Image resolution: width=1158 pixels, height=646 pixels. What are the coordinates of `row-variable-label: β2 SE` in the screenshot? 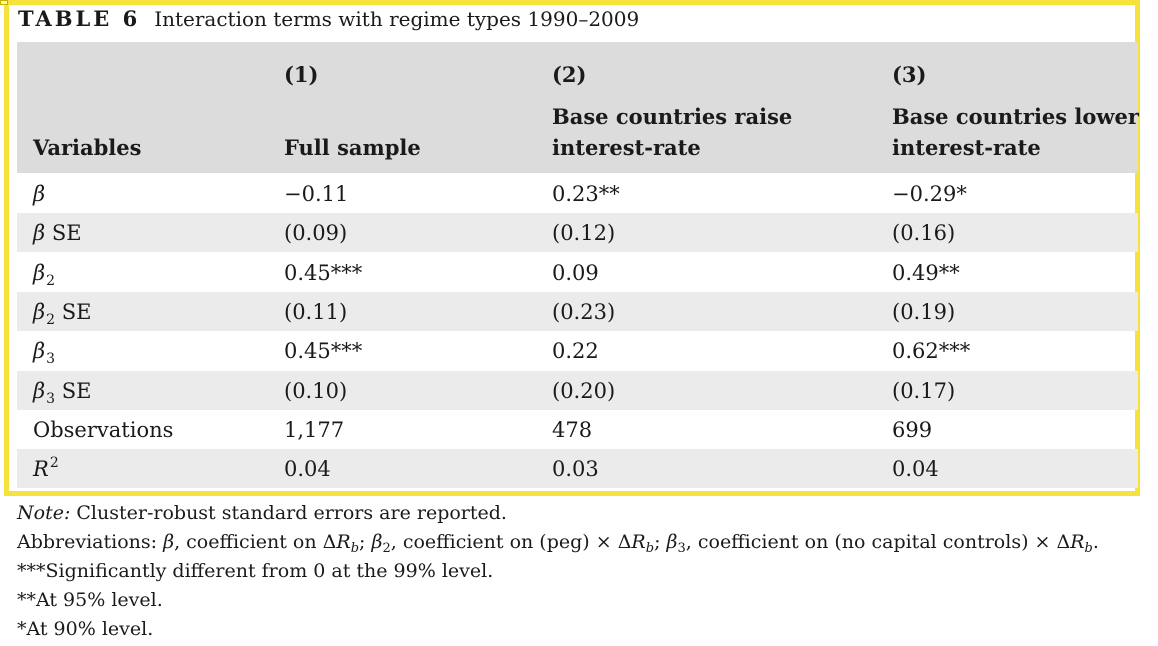 It's located at (62, 311).